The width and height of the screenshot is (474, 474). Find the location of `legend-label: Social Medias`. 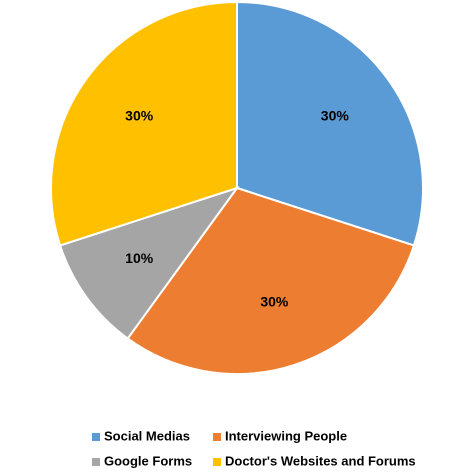

legend-label: Social Medias is located at coordinates (147, 435).